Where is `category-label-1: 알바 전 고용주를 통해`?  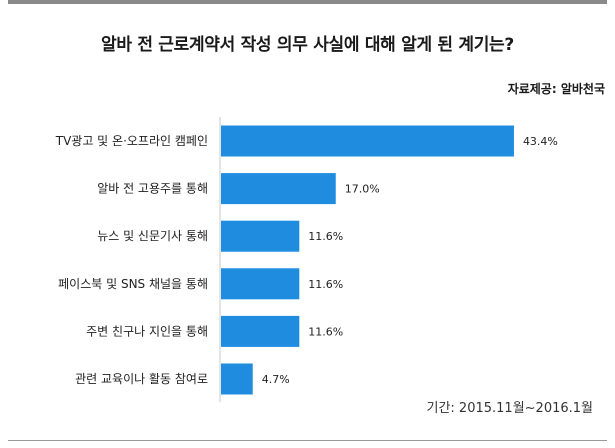
category-label-1: 알바 전 고용주를 통해 is located at coordinates (152, 189).